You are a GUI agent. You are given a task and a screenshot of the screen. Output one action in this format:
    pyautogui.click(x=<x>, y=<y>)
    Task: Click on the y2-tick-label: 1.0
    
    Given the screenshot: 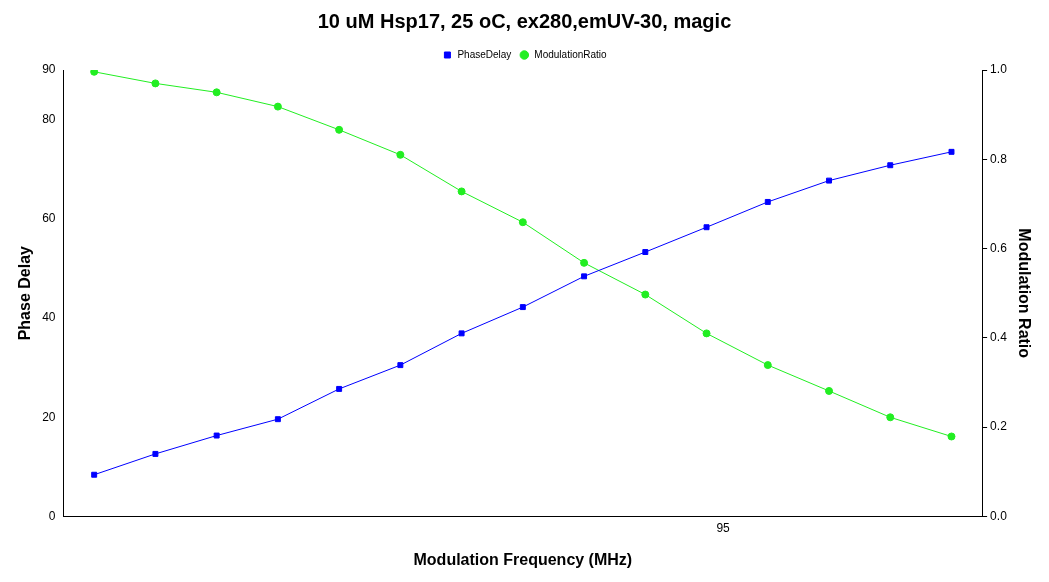 What is the action you would take?
    pyautogui.click(x=999, y=69)
    